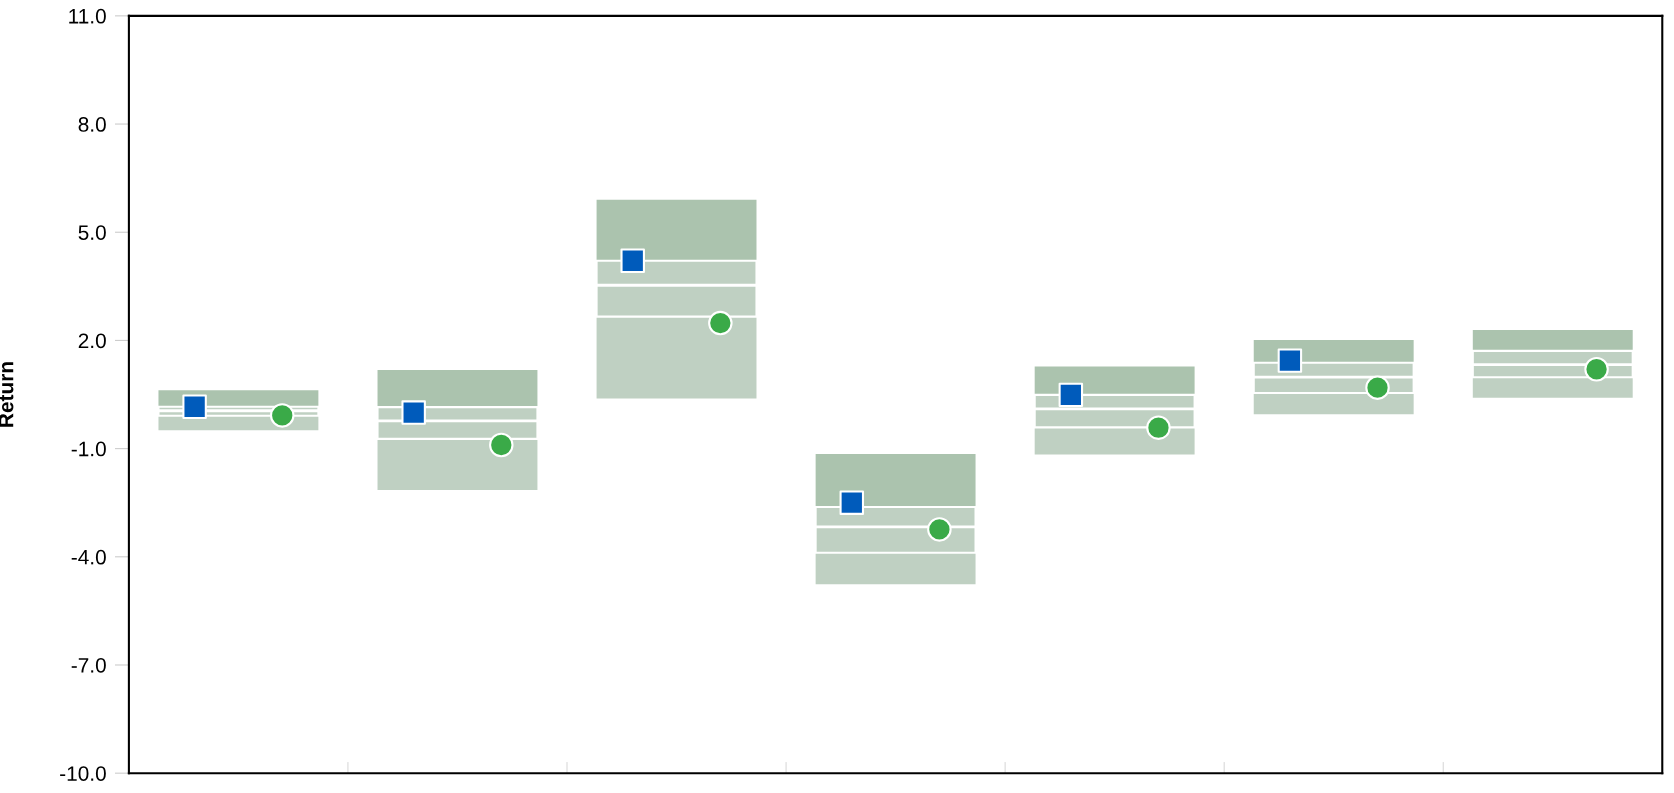  I want to click on y-tick-label: 2.0, so click(92, 341).